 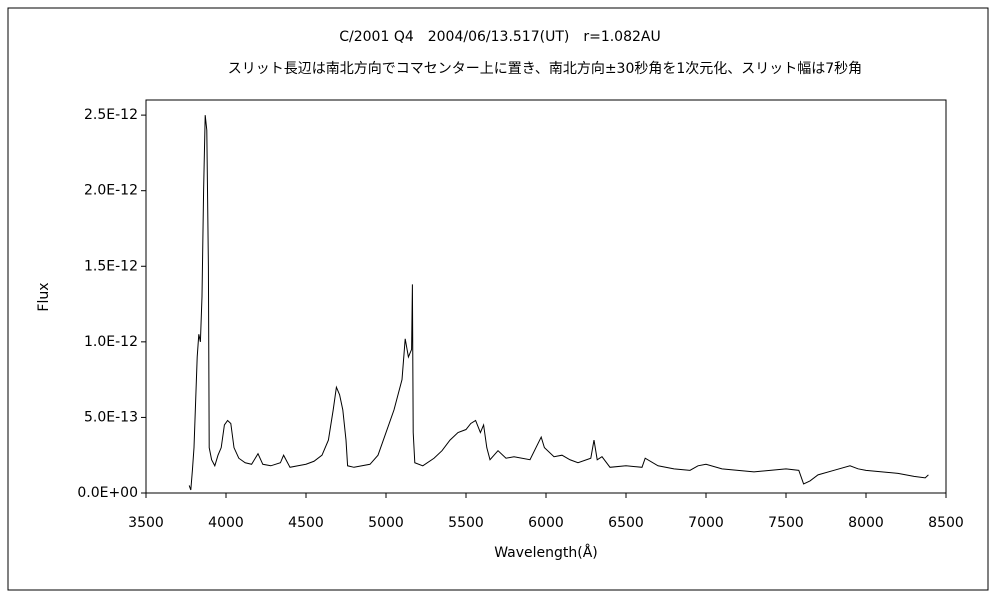 I want to click on y-tick-label: 1.5E-12, so click(x=111, y=266).